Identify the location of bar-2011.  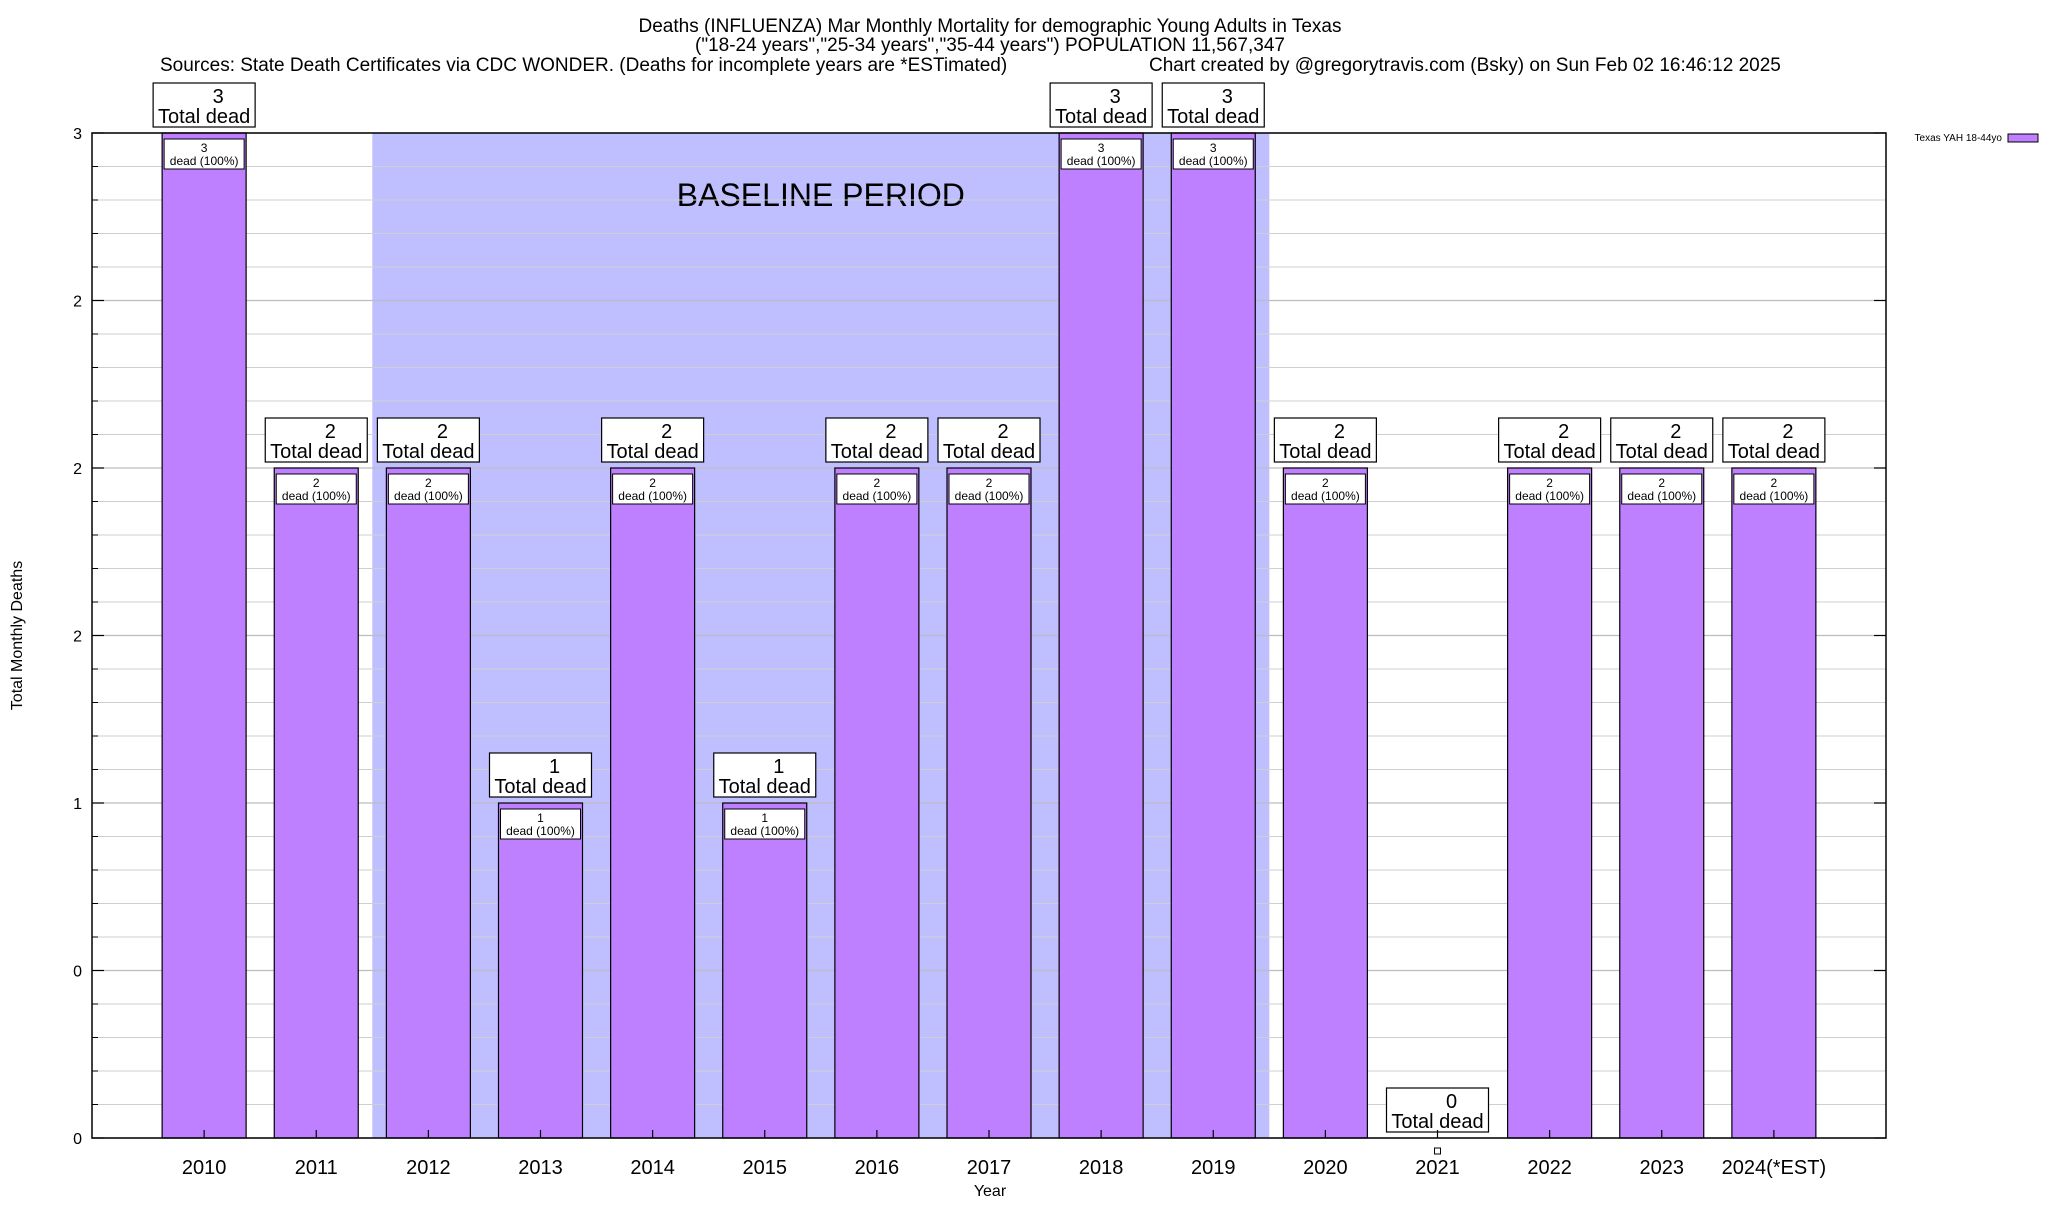
(316, 803).